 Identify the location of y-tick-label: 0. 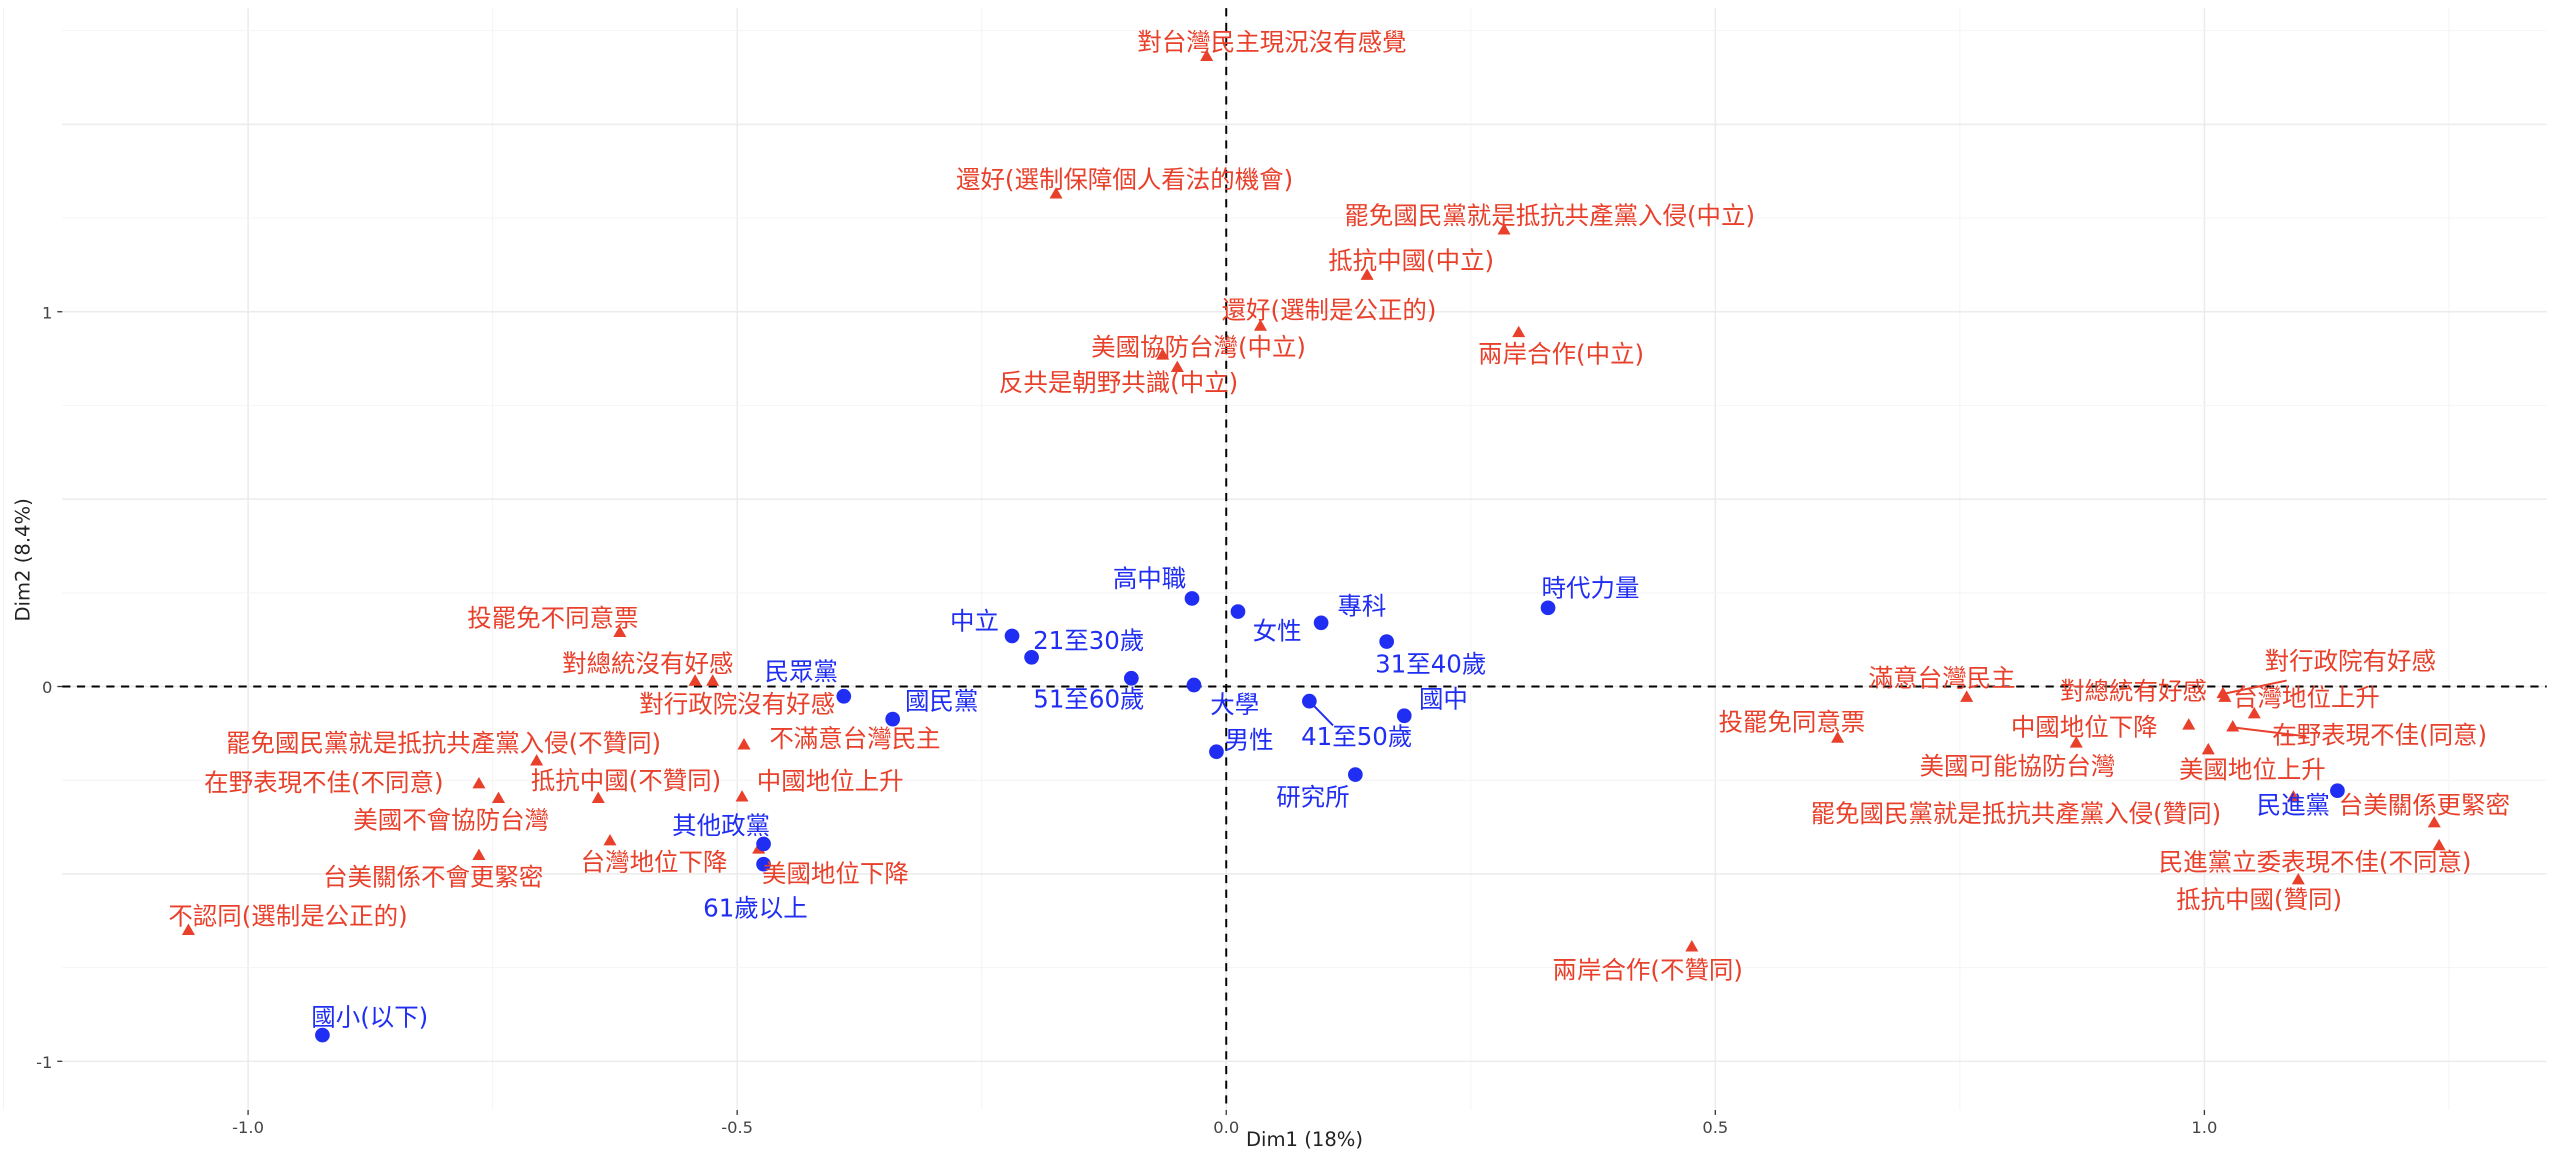
(47, 687).